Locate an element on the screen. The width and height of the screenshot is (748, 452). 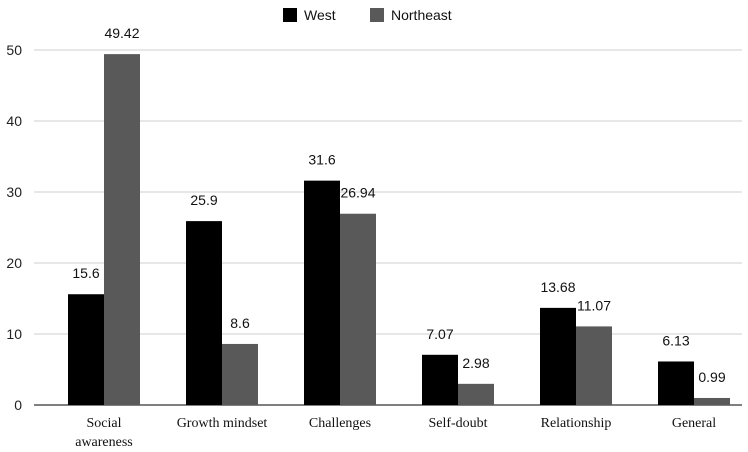
legend-label-west: West is located at coordinates (320, 15).